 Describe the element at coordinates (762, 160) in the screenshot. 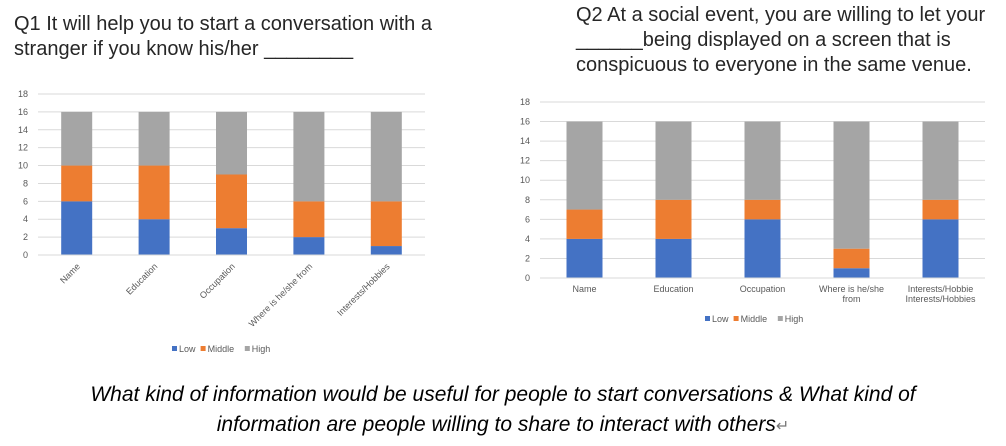

I see `q2-bar-occupation-high` at that location.